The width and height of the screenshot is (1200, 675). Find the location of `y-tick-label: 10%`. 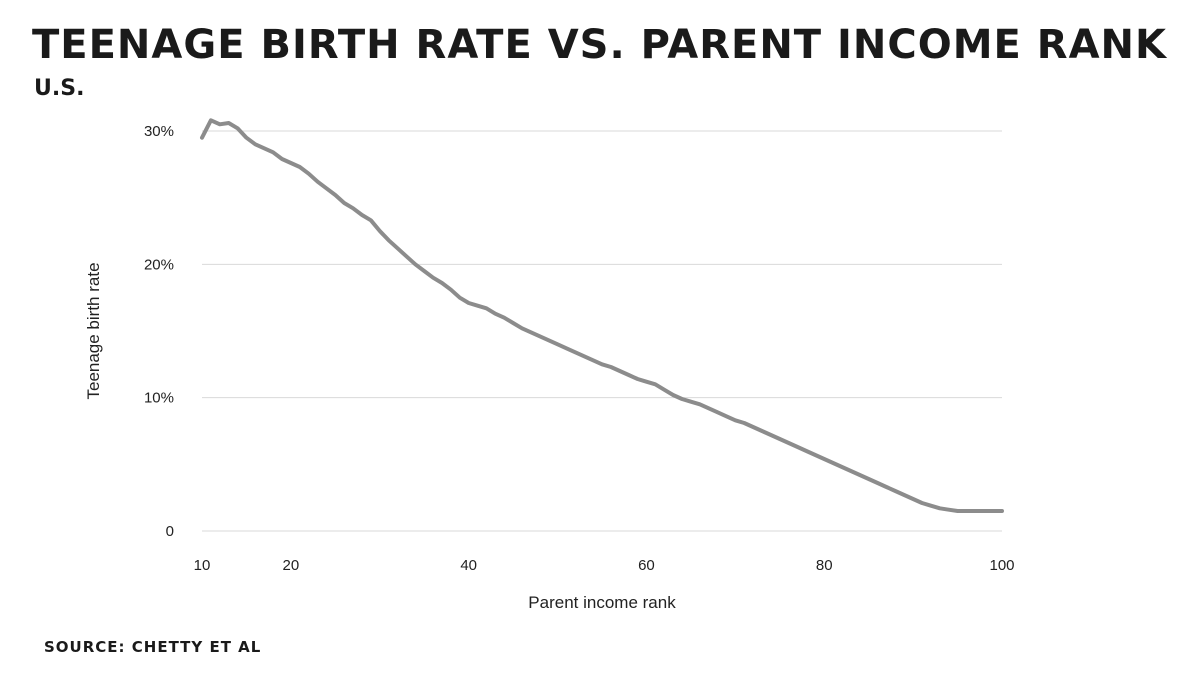

y-tick-label: 10% is located at coordinates (159, 398).